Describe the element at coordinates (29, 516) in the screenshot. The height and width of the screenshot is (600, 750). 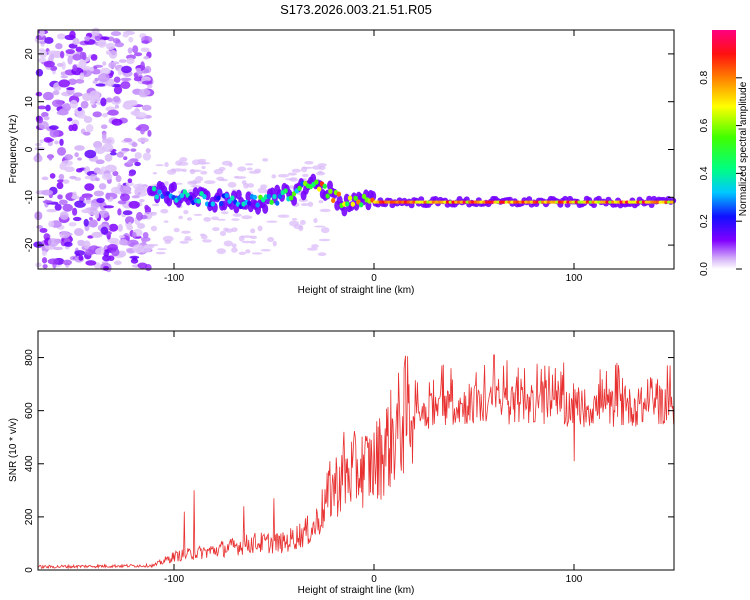
I see `snr-ytick-label: 200` at that location.